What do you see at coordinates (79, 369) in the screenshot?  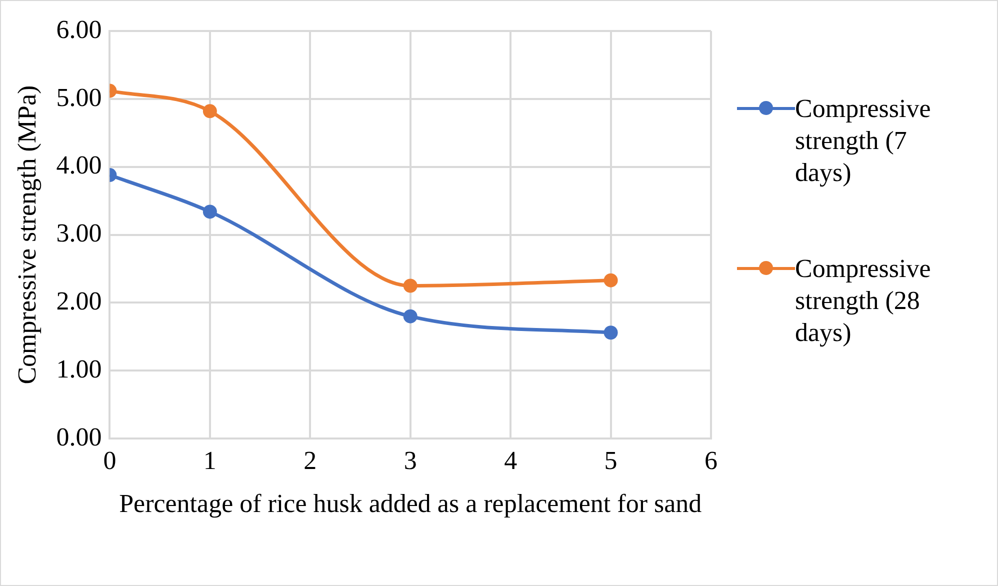 I see `y-tick-label: 1.00` at bounding box center [79, 369].